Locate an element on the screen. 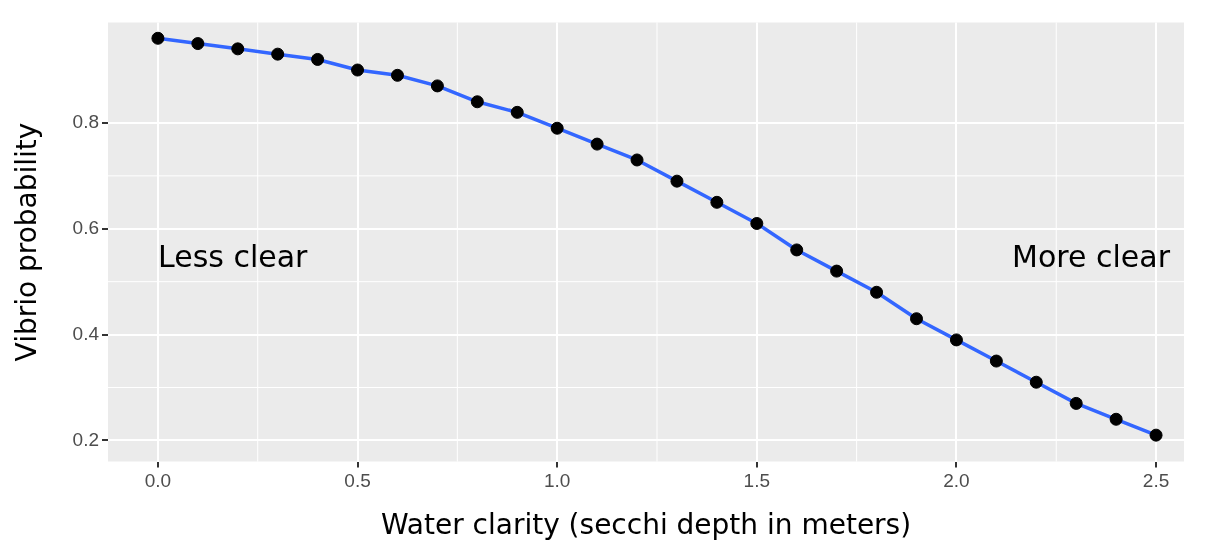  annotation: More clear is located at coordinates (1091, 257).